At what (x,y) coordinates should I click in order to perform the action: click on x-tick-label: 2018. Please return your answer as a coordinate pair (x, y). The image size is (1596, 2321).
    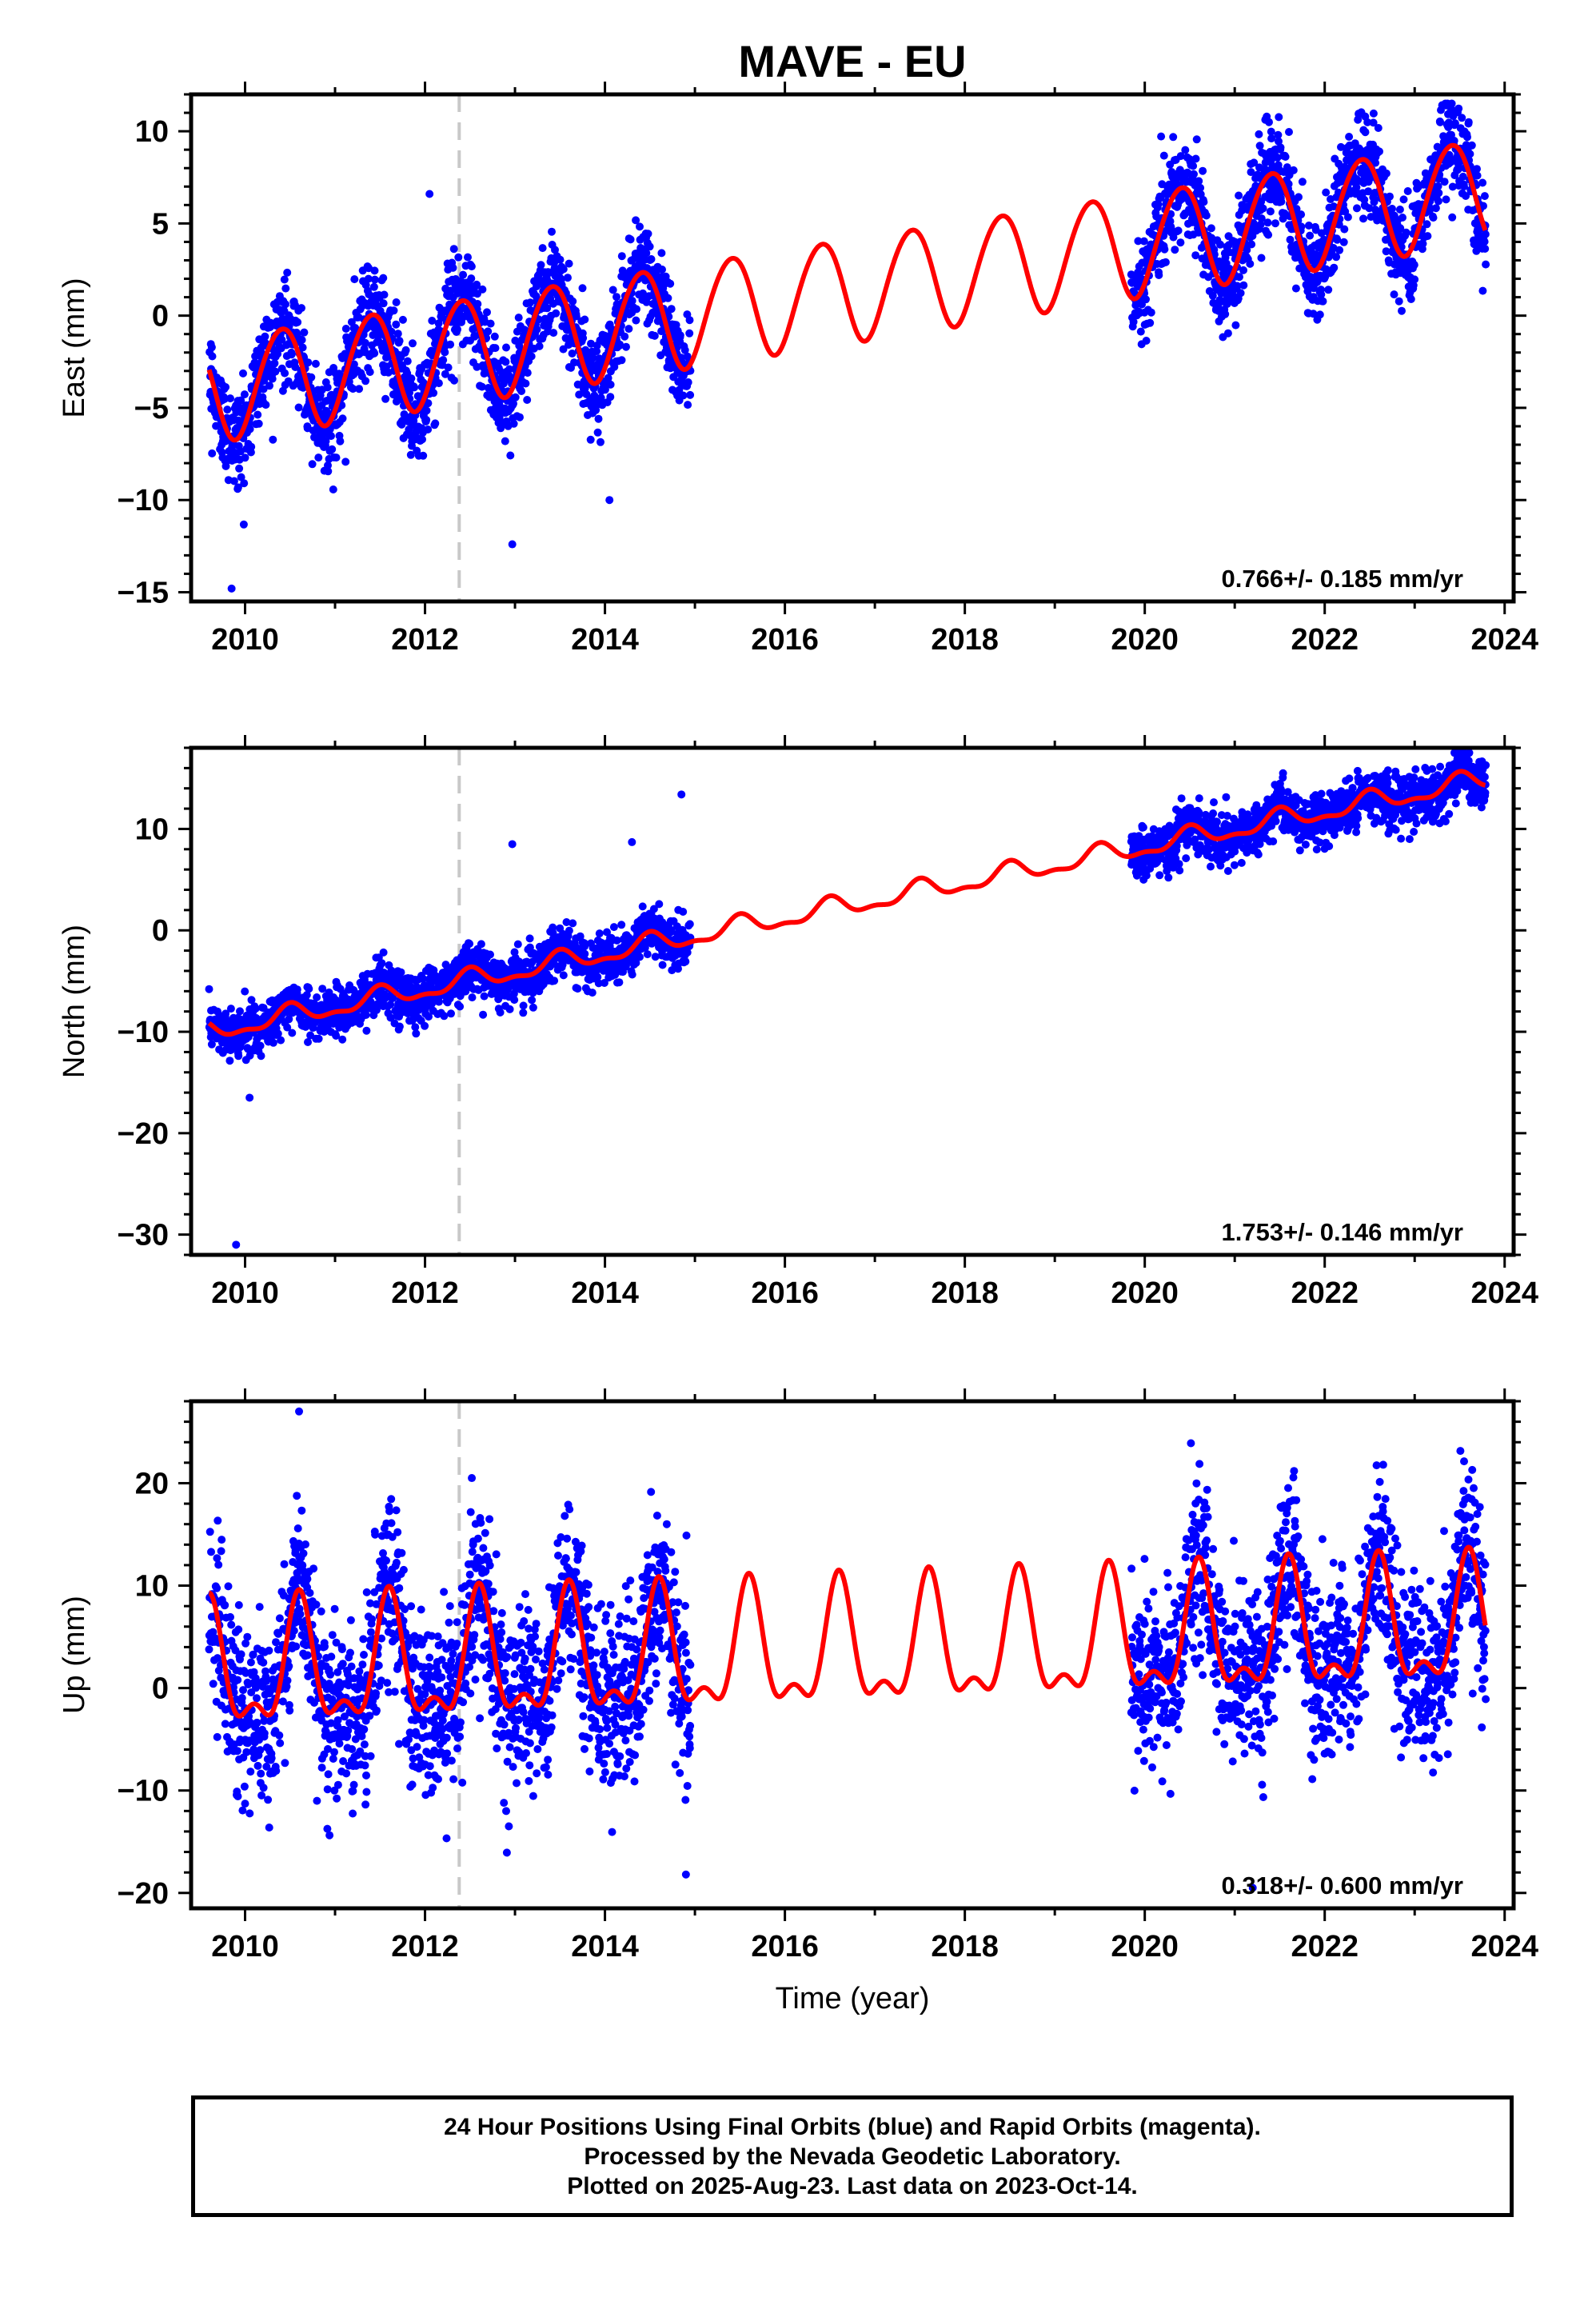
    Looking at the image, I should click on (965, 640).